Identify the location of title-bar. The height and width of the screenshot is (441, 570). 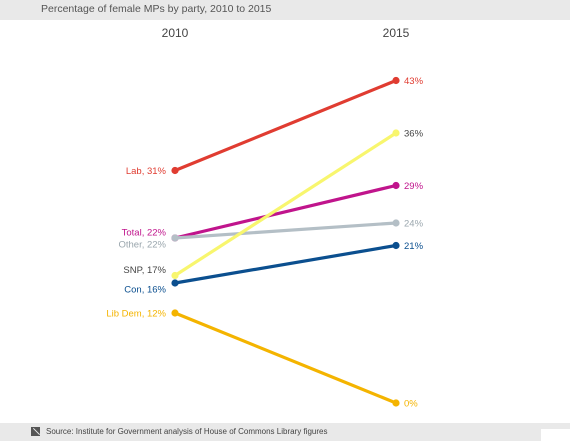
(285, 10).